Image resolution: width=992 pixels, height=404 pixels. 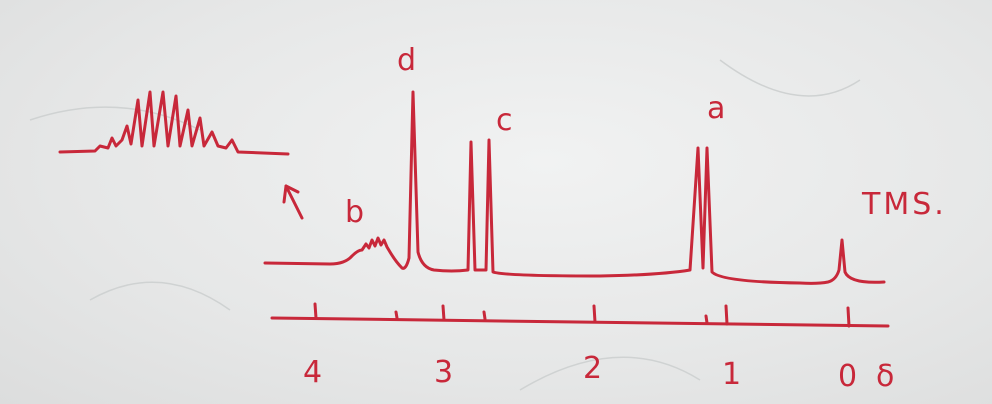 What do you see at coordinates (731, 374) in the screenshot?
I see `axis-label-1: 1` at bounding box center [731, 374].